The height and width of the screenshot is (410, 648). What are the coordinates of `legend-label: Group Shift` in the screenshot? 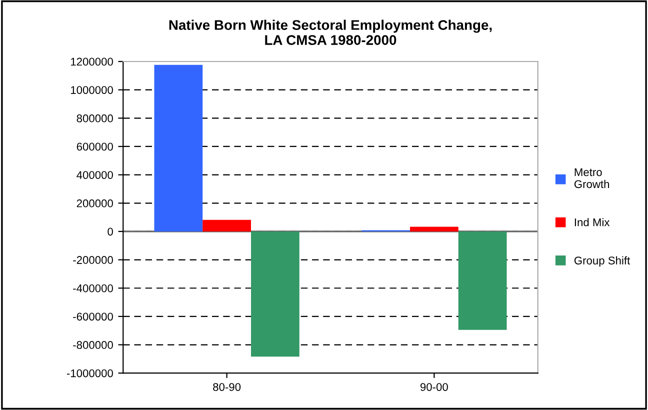 It's located at (602, 261).